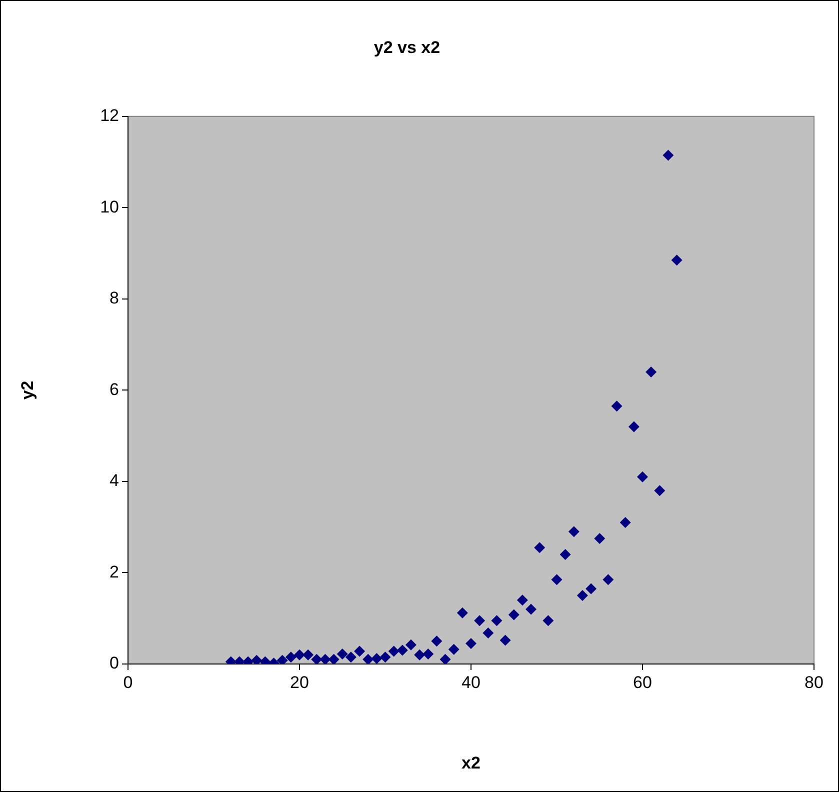 This screenshot has height=792, width=839. Describe the element at coordinates (299, 682) in the screenshot. I see `x-tick-label: 20` at that location.